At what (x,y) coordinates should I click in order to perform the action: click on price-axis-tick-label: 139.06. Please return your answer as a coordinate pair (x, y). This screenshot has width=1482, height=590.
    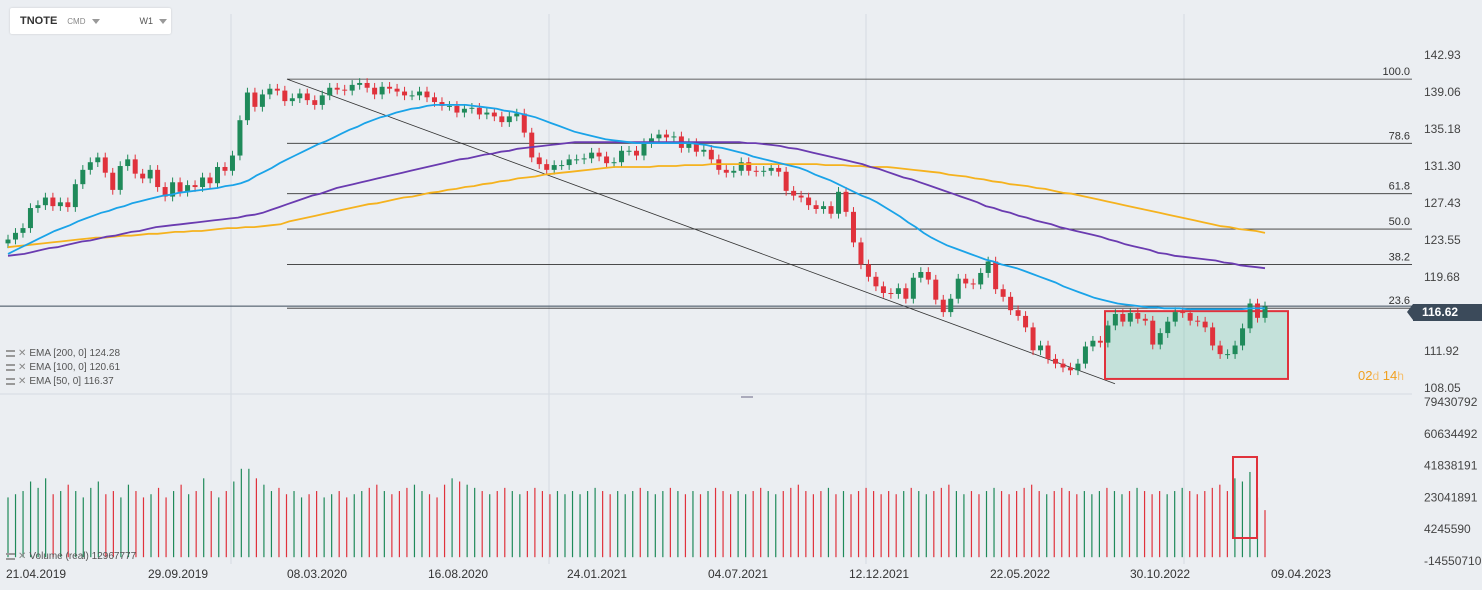
    Looking at the image, I should click on (1442, 92).